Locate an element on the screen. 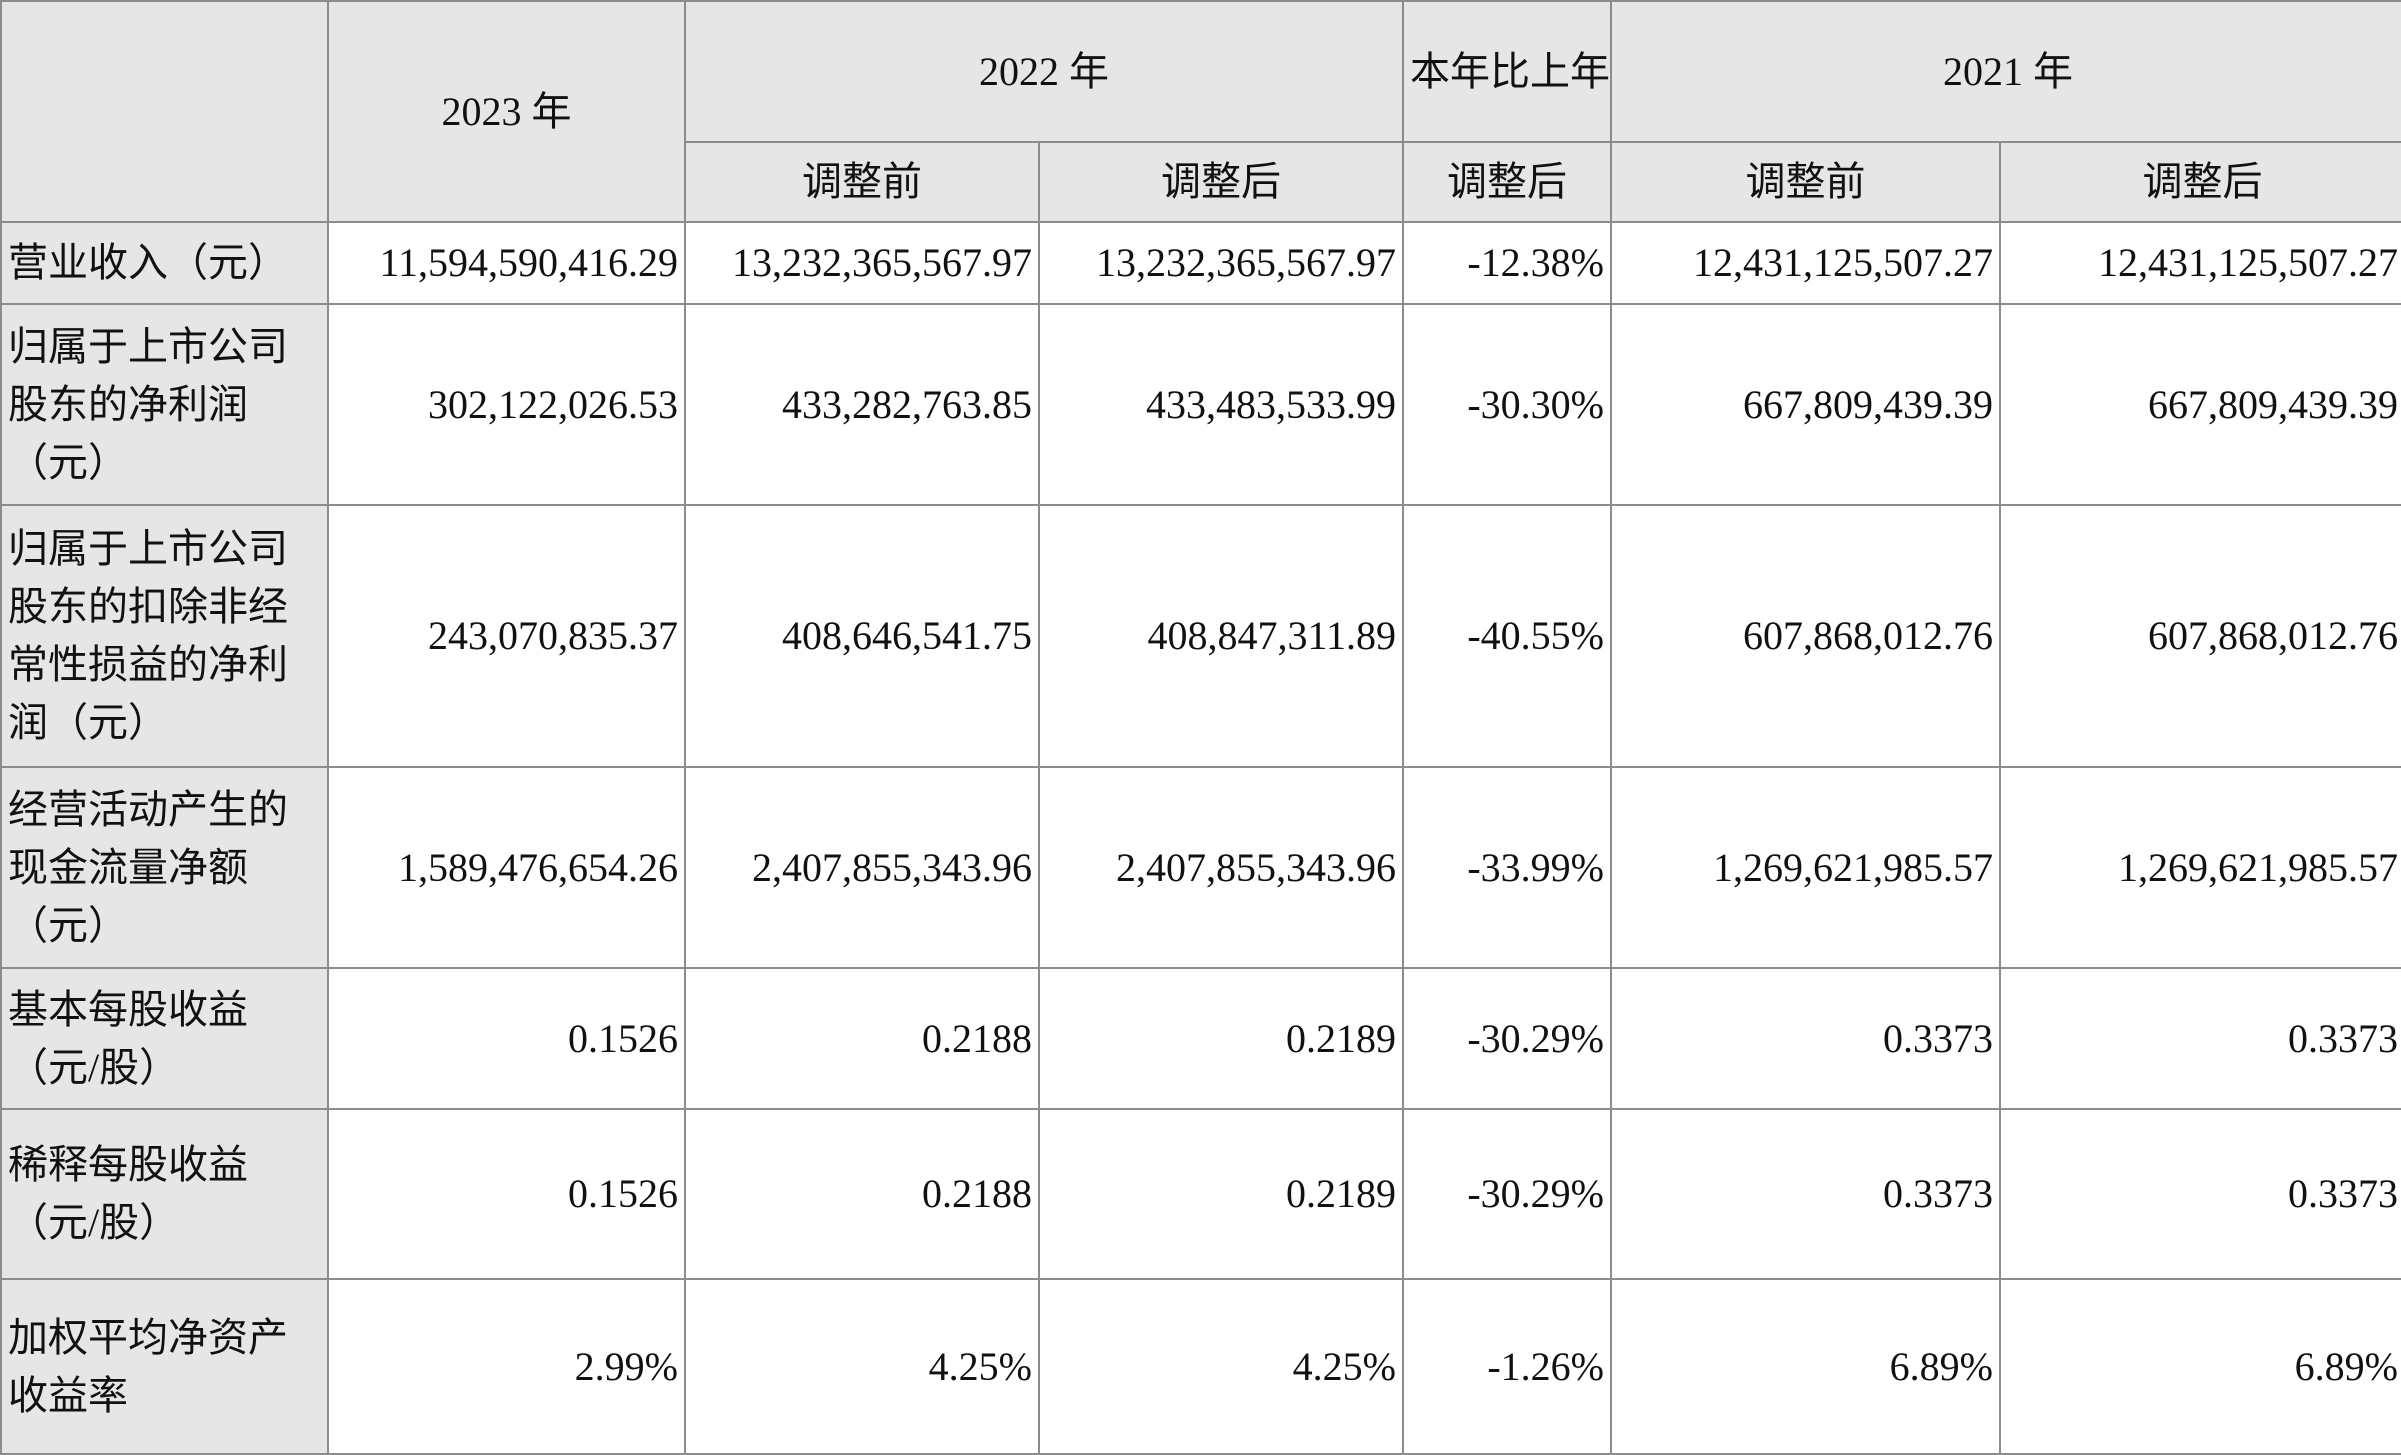 This screenshot has width=2401, height=1455. header-2022: 2022 年 is located at coordinates (1044, 71).